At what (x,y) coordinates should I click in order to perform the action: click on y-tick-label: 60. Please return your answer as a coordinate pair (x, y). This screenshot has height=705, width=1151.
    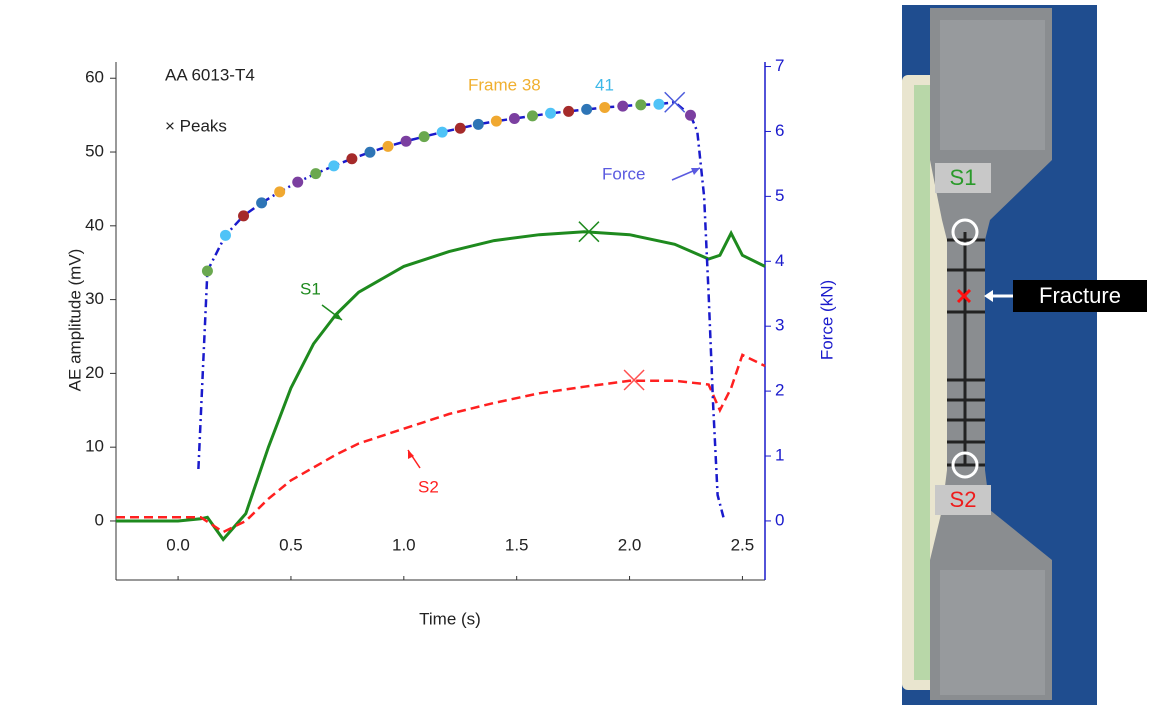
    Looking at the image, I should click on (94, 77).